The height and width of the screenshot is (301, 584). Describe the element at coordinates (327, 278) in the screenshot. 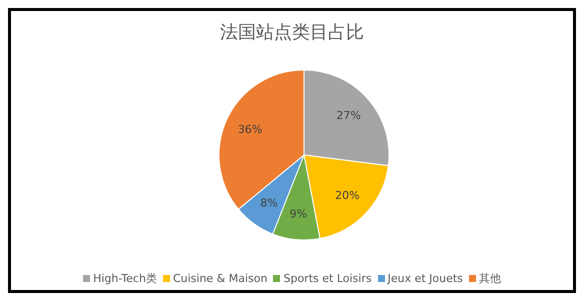

I see `legend-label: Sports et Loisirs` at that location.